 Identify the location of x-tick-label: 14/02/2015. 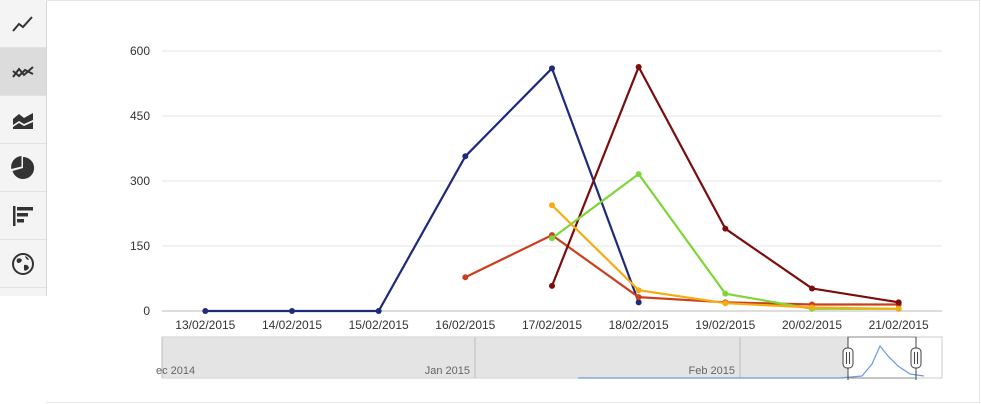
(292, 325).